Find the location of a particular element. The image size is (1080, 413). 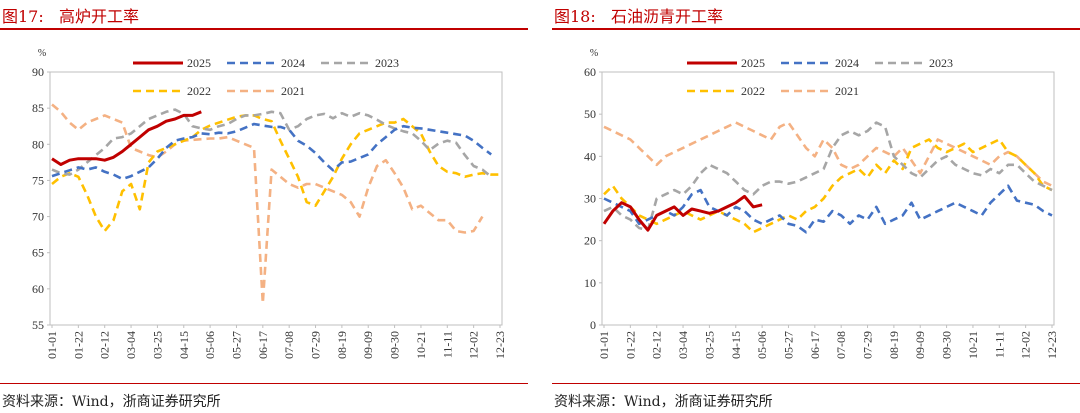

title-bar: 图17: 高炉开工率 is located at coordinates (264, 15).